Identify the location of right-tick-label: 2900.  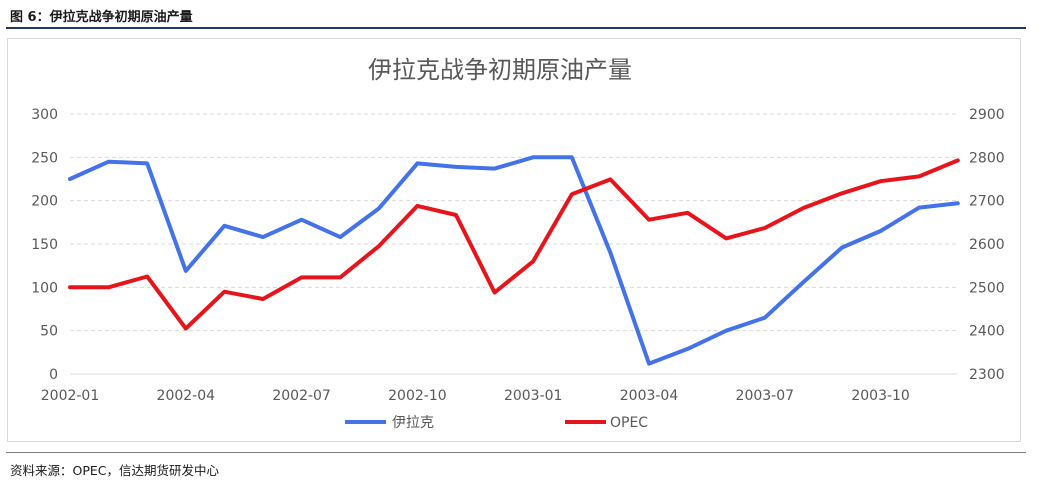
(987, 115).